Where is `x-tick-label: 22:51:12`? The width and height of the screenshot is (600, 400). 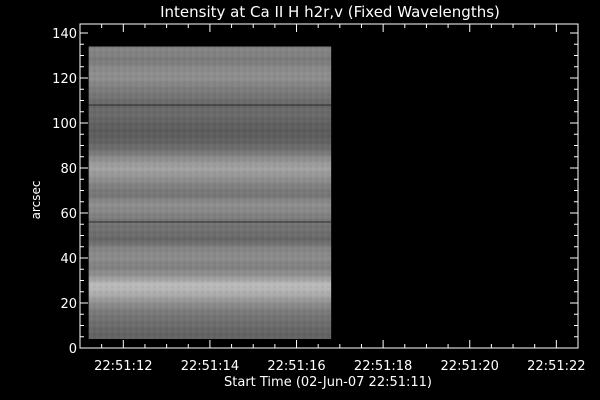 x-tick-label: 22:51:12 is located at coordinates (123, 366).